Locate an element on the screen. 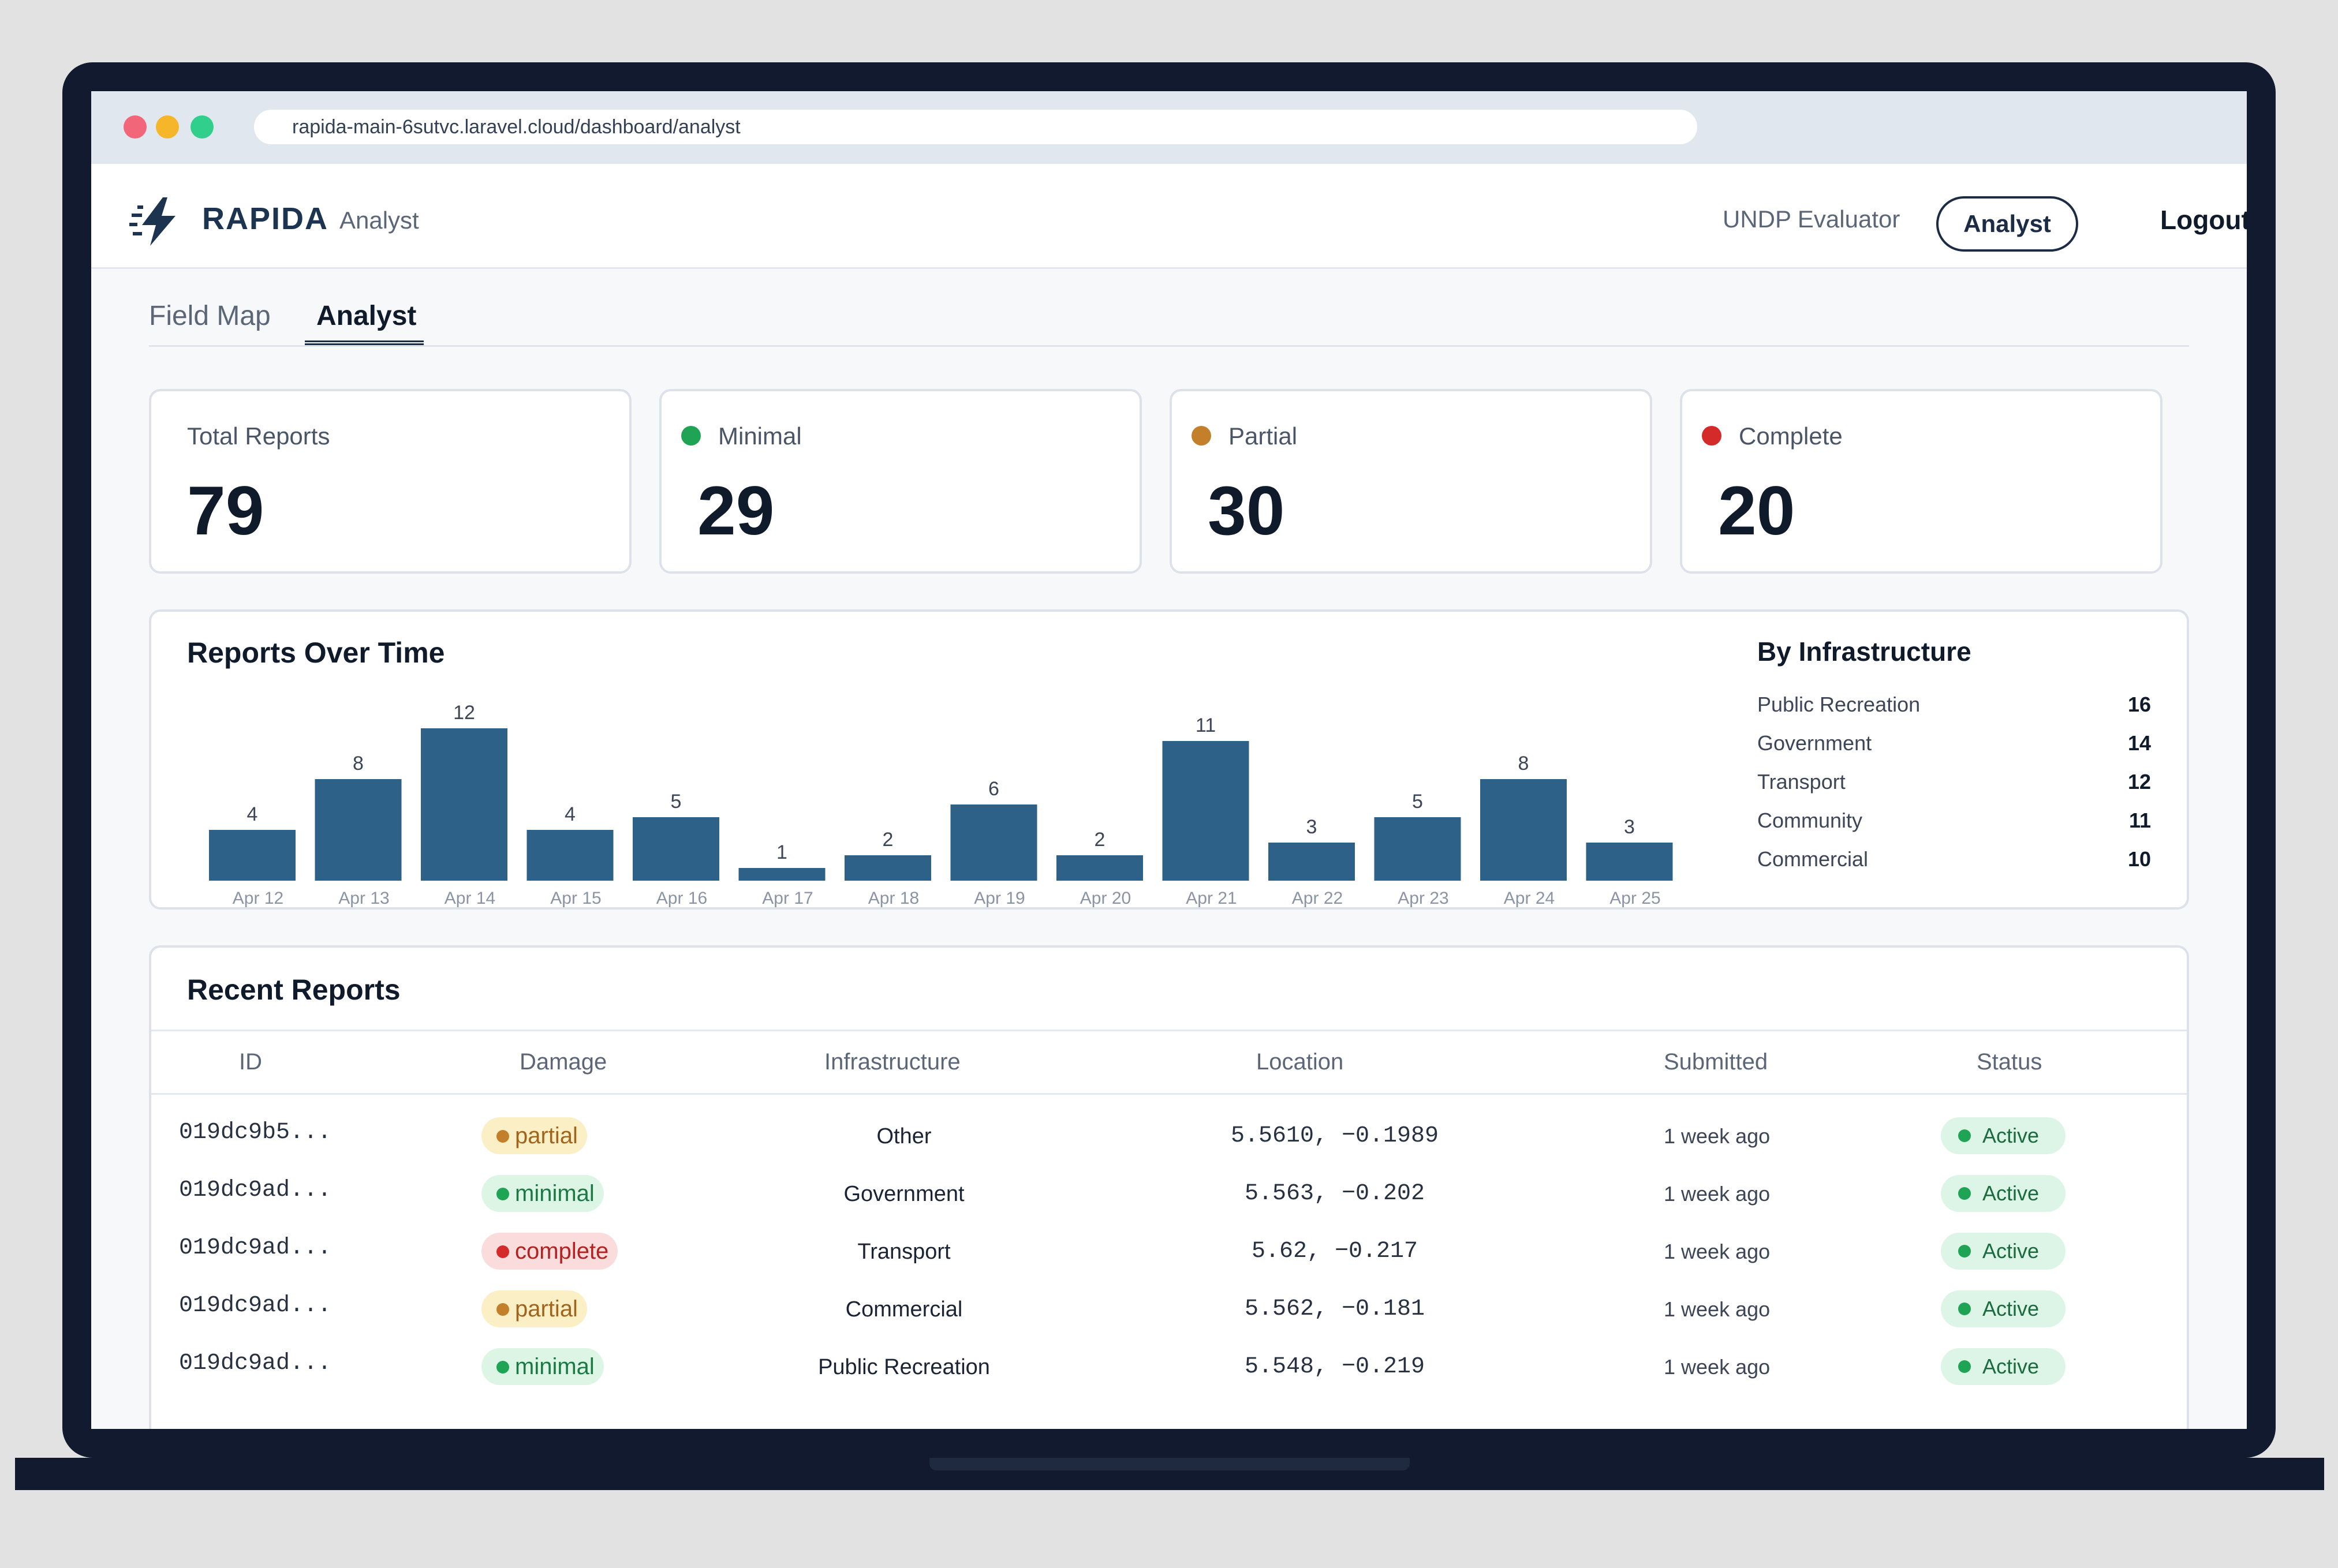  nav-analyst-button: Analyst is located at coordinates (2007, 224).